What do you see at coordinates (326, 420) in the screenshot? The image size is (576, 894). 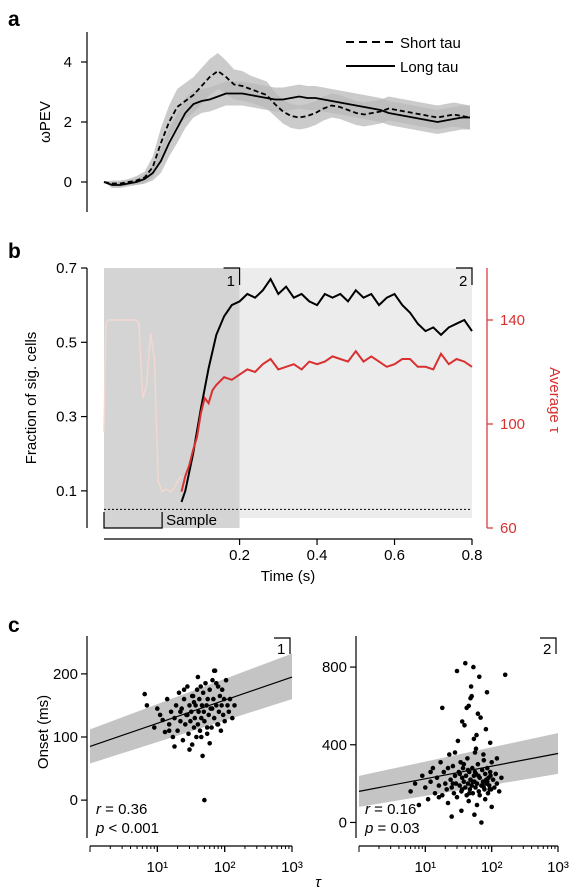 I see `tau-line` at bounding box center [326, 420].